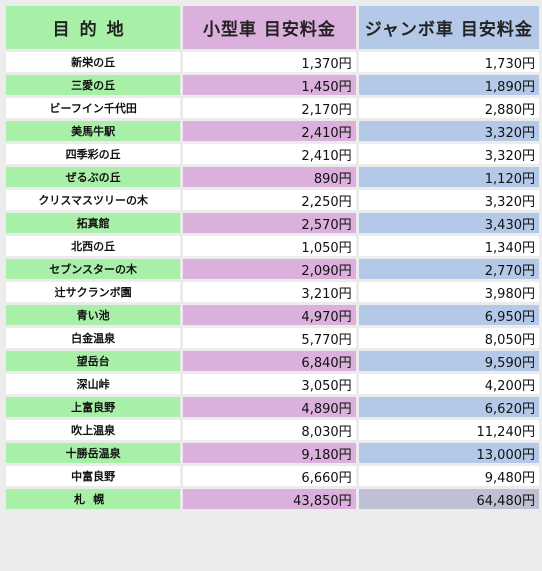 The image size is (542, 571). I want to click on jumbo-car-fare-cell: 1,120円, so click(448, 177).